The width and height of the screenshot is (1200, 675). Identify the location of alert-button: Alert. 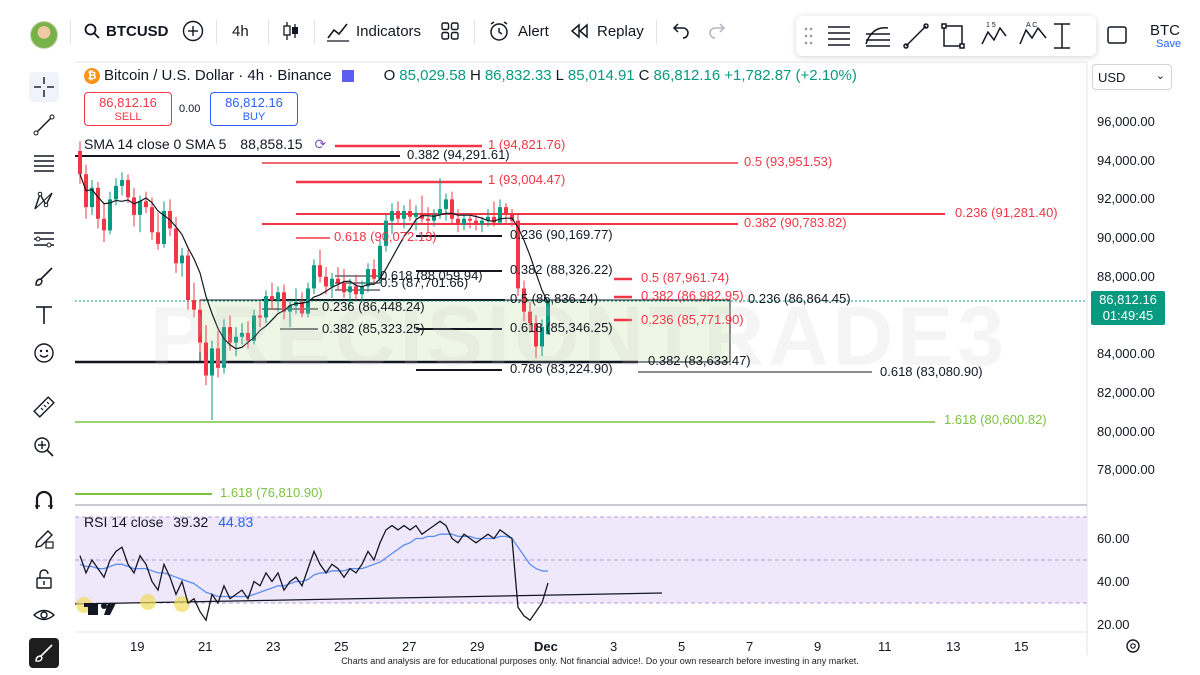
(518, 31).